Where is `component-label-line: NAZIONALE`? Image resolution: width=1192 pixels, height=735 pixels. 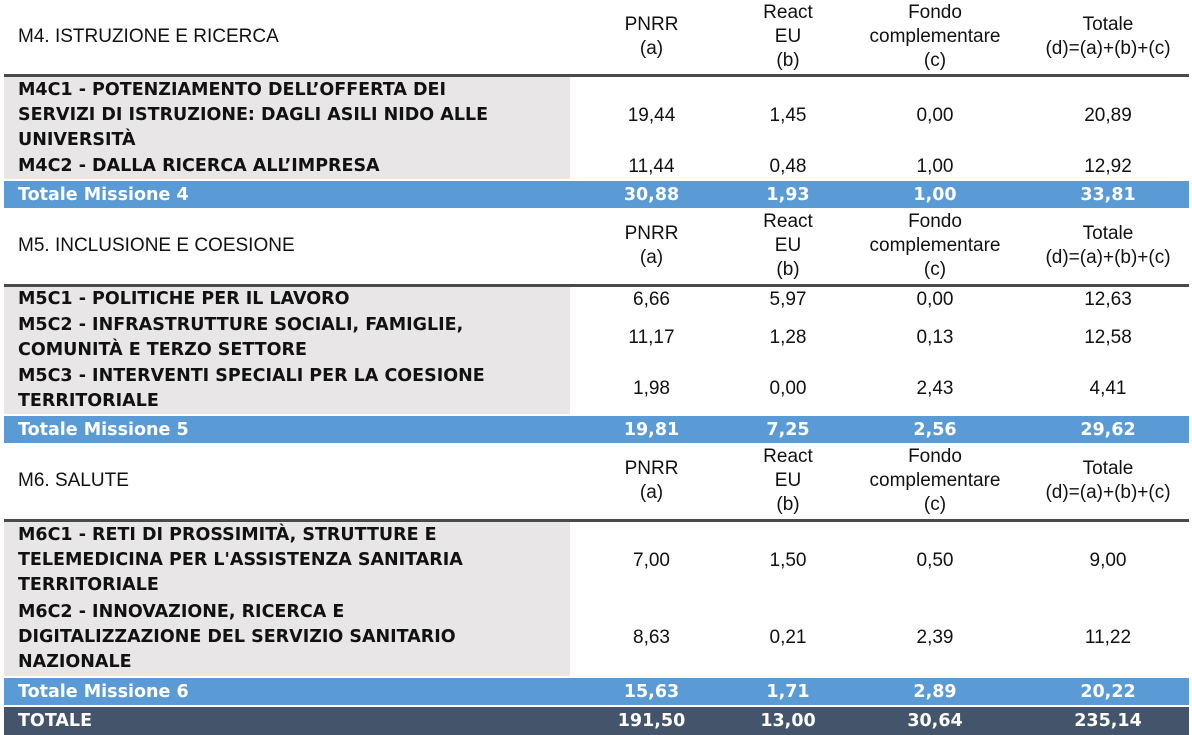
component-label-line: NAZIONALE is located at coordinates (75, 662).